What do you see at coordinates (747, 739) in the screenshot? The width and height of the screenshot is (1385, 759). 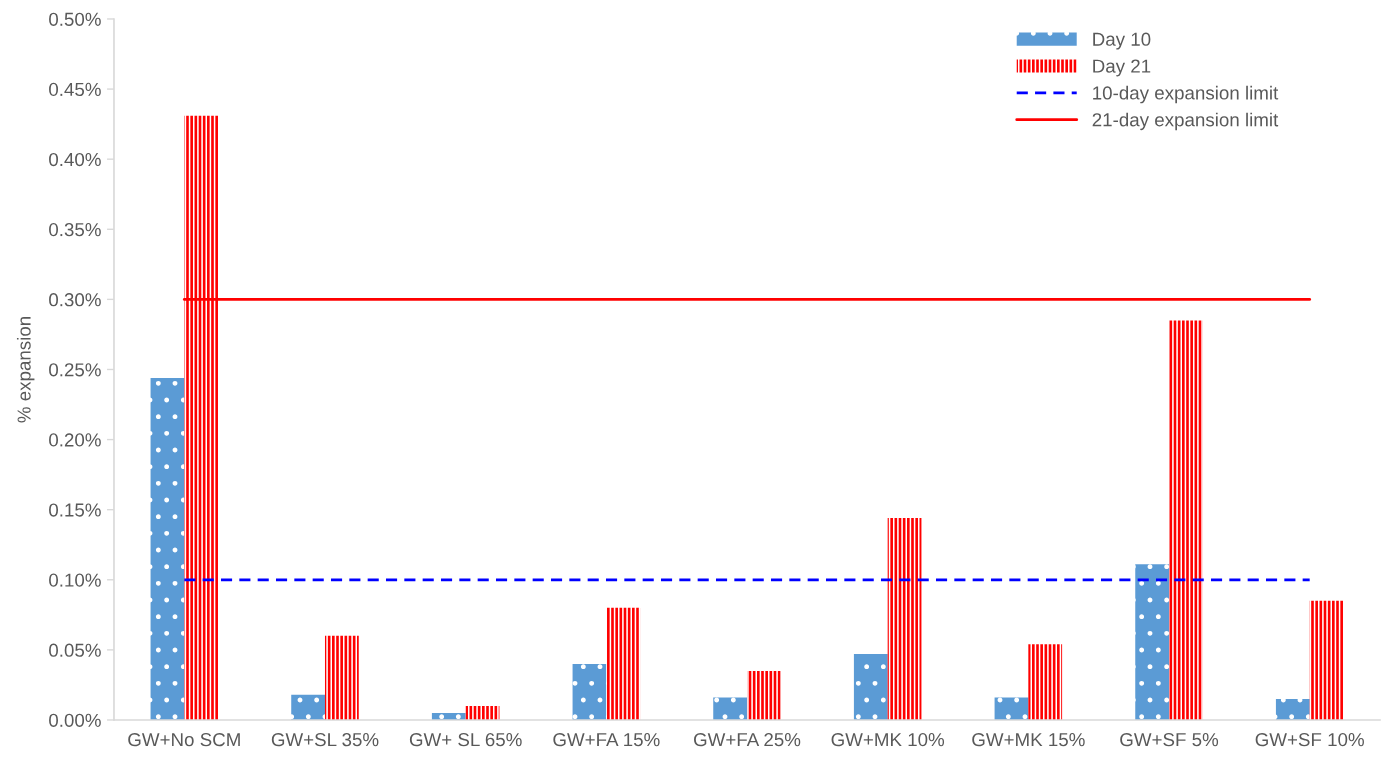 I see `x-tick-label: GW+FA 25%` at bounding box center [747, 739].